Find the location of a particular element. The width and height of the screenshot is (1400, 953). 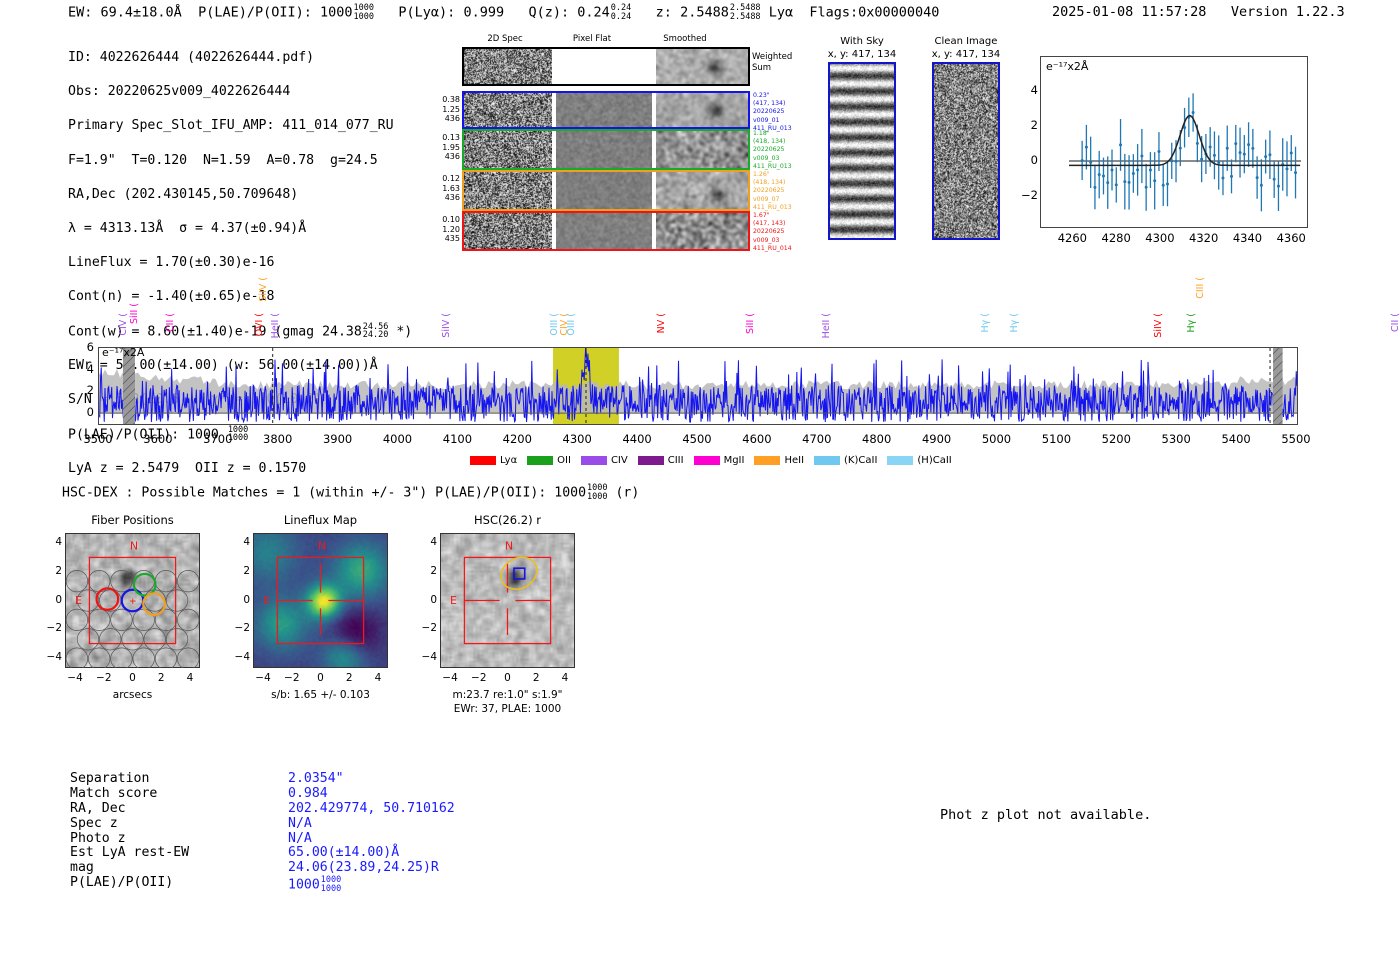

image-panel-caption: m:23.7 re:1.0" s:1.9" EWr: 37, PLAE: 1000 is located at coordinates (507, 702).